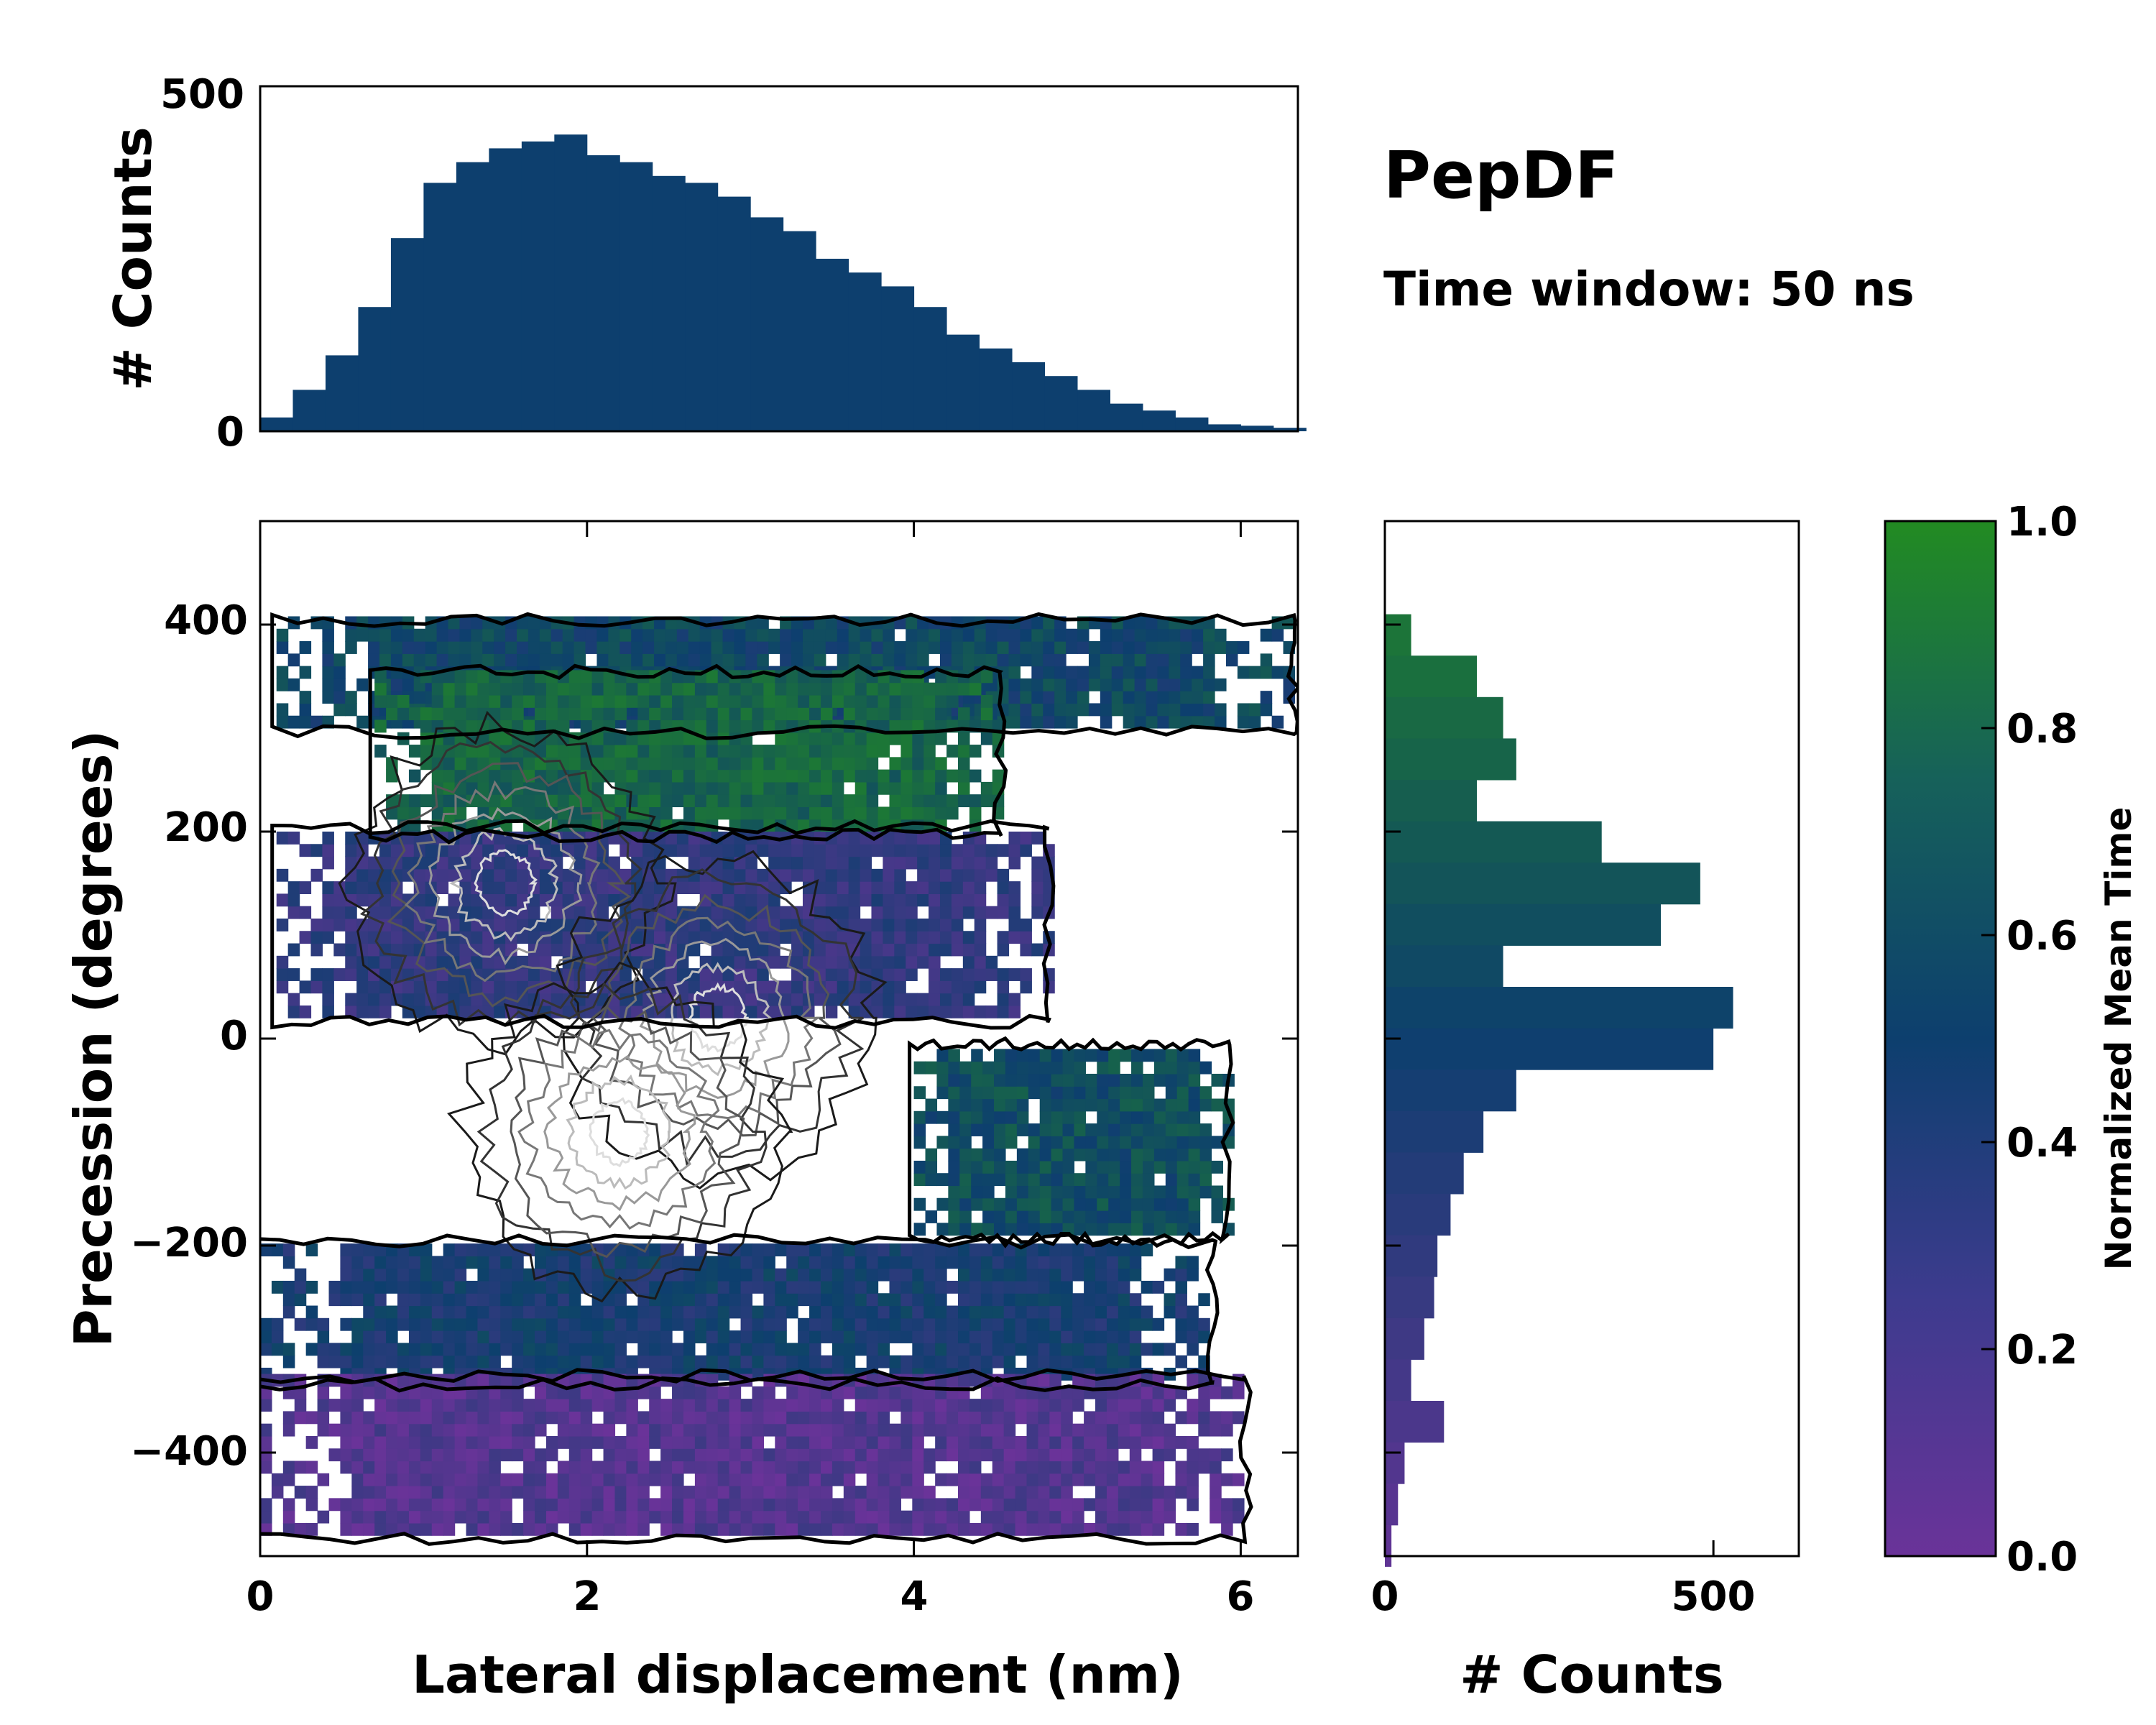 Image resolution: width=2156 pixels, height=1725 pixels. What do you see at coordinates (636, 296) in the screenshot?
I see `top-histogram-bar` at bounding box center [636, 296].